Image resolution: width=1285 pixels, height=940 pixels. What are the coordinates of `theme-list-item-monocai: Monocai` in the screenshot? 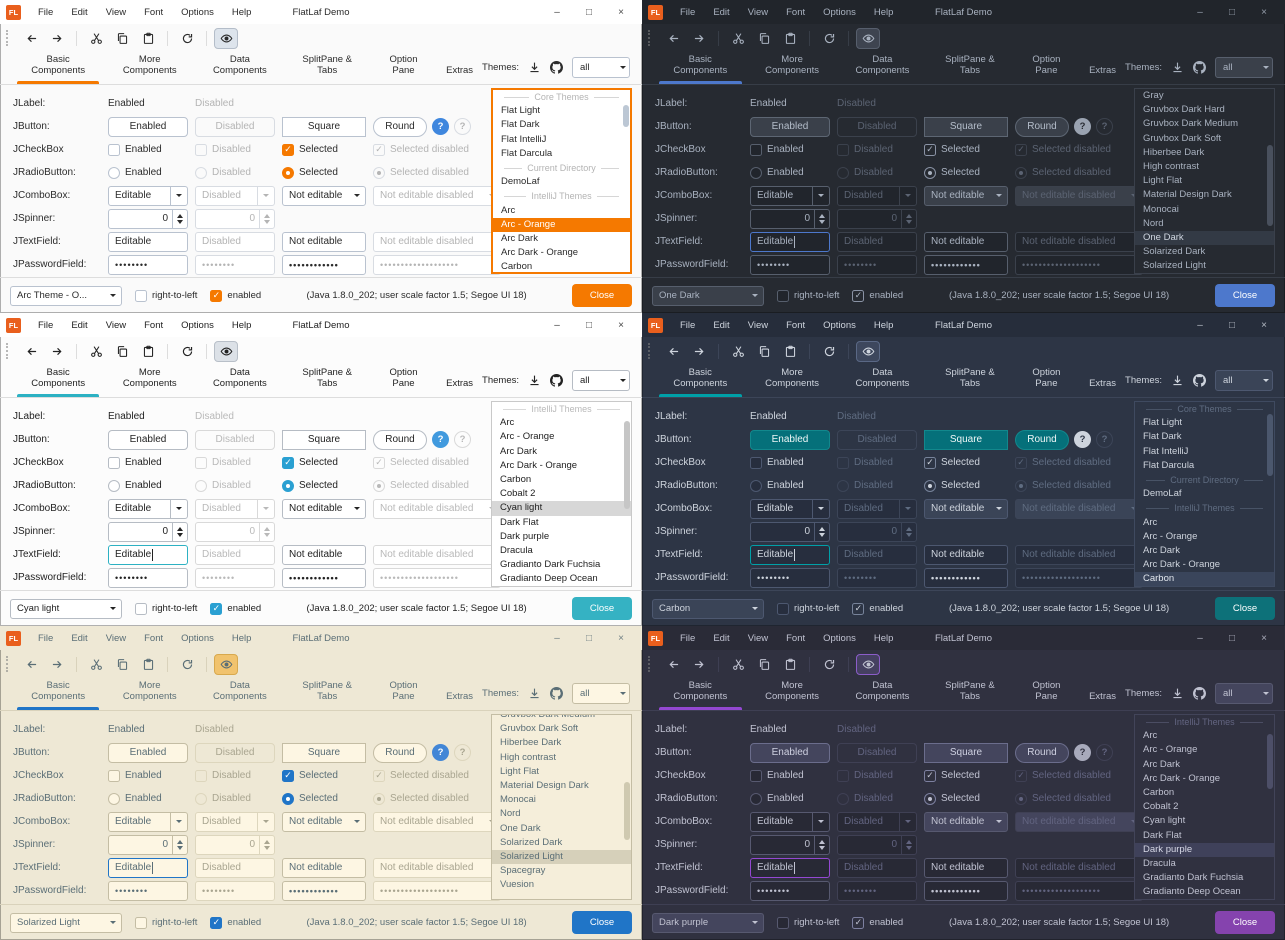 It's located at (1161, 209).